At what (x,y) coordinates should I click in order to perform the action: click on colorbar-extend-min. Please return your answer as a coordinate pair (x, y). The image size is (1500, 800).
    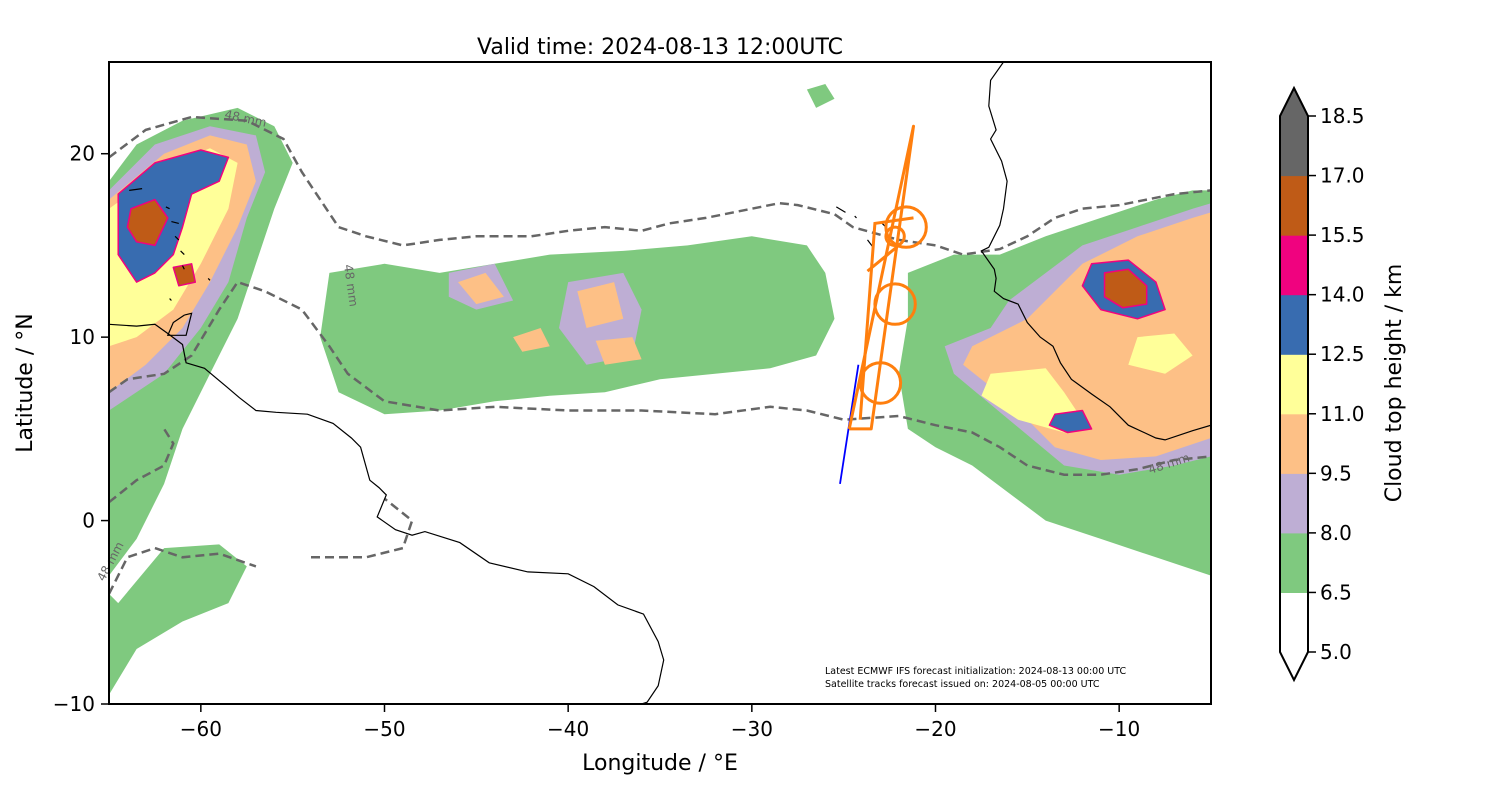
    Looking at the image, I should click on (1294, 666).